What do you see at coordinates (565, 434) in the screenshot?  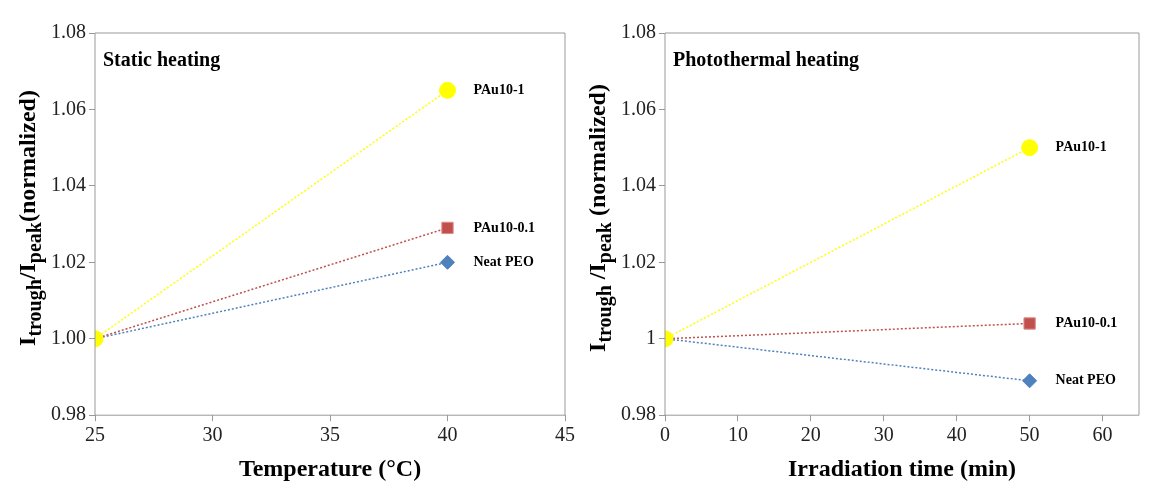 I see `x-tick-label: 45` at bounding box center [565, 434].